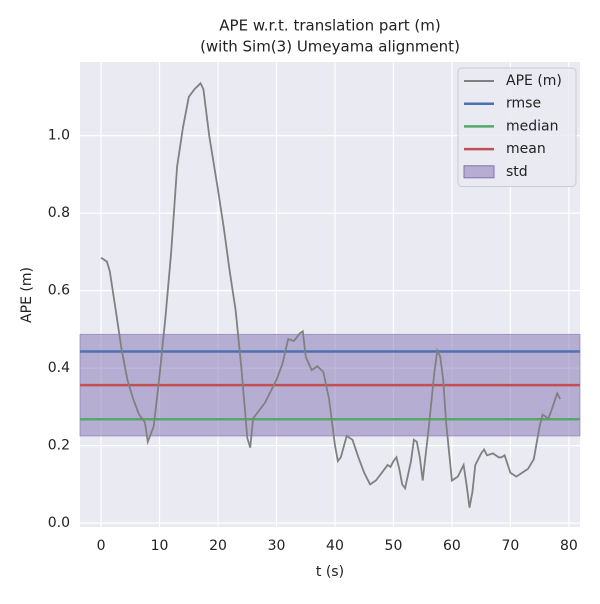 The height and width of the screenshot is (604, 600). Describe the element at coordinates (277, 546) in the screenshot. I see `x-tick-label: 30` at that location.